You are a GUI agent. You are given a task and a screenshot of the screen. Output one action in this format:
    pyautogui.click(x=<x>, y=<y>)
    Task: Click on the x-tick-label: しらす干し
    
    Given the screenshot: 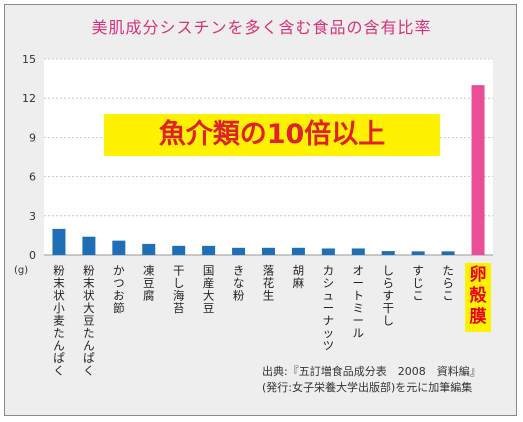 What is the action you would take?
    pyautogui.click(x=388, y=296)
    